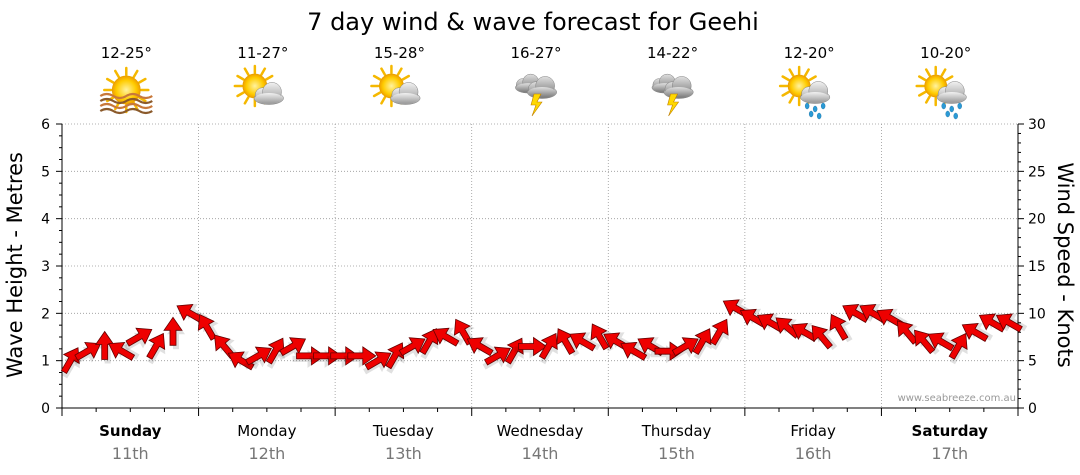 This screenshot has width=1080, height=475. Describe the element at coordinates (676, 453) in the screenshot. I see `day-date-label: 15th` at that location.